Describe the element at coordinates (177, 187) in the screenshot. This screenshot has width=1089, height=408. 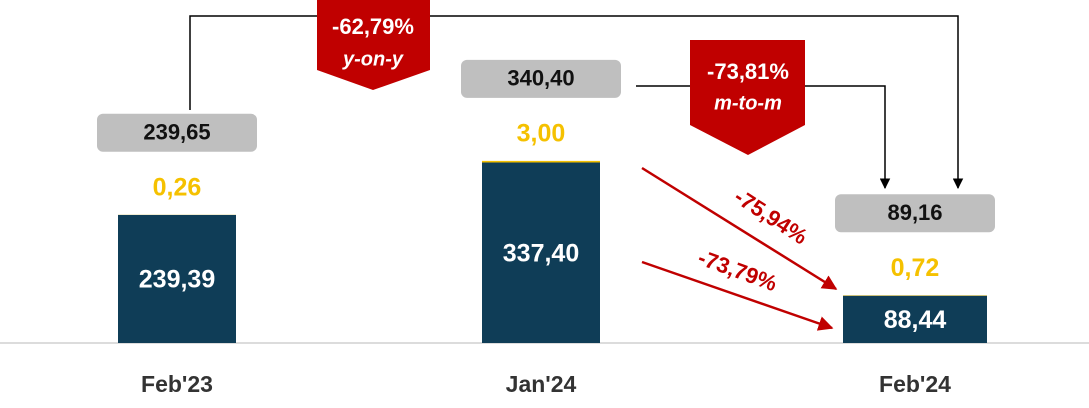
I see `segment-label: 0,26` at that location.